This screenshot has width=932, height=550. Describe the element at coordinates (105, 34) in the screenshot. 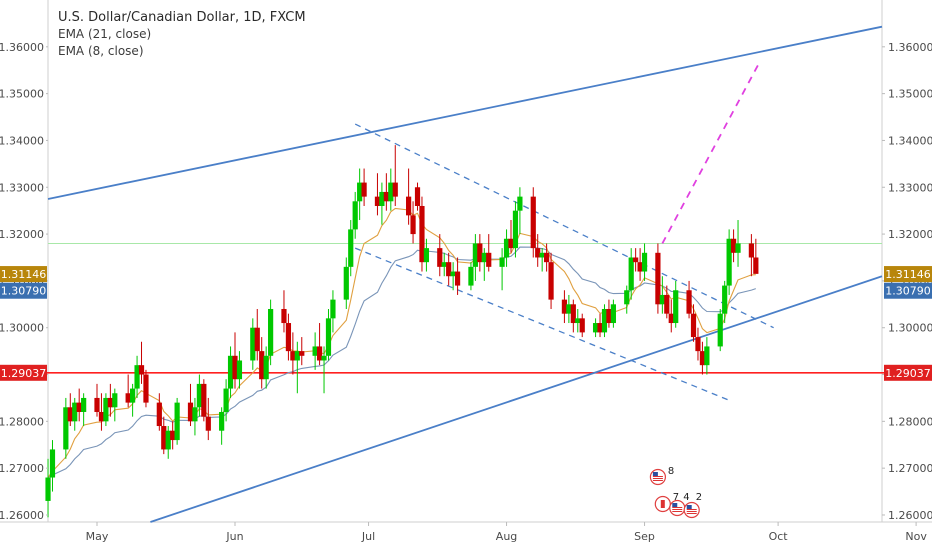

I see `legend-ema-21: EMA (21, close)` at that location.